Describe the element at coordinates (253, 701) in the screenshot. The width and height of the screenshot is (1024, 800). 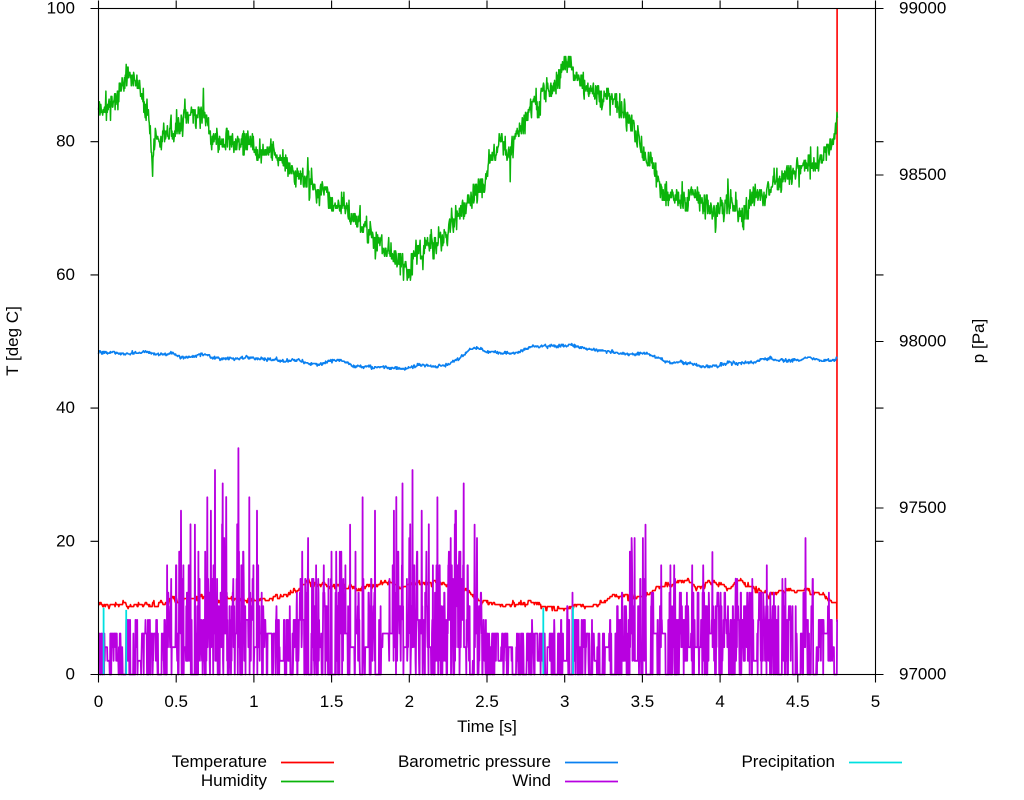
I see `svg-text: 1` at that location.